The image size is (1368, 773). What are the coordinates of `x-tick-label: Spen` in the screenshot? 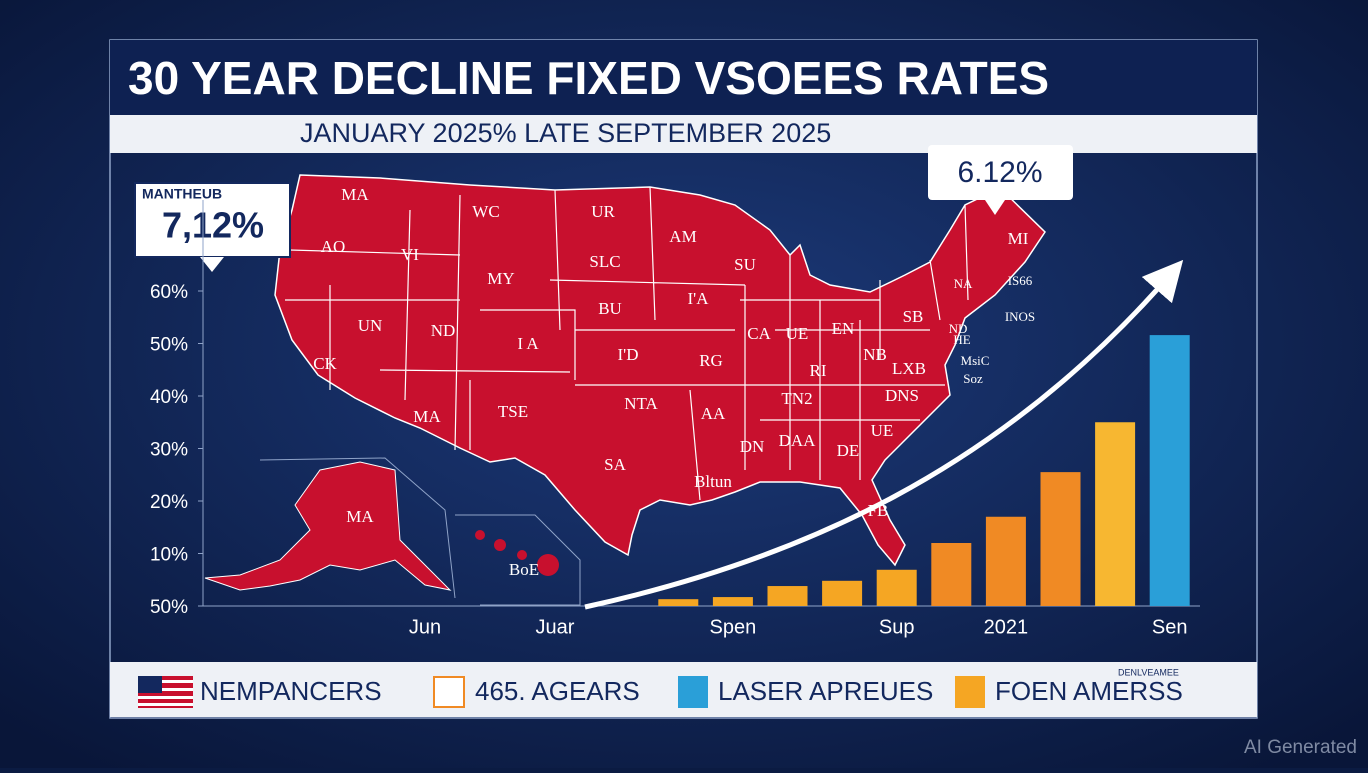 It's located at (733, 627).